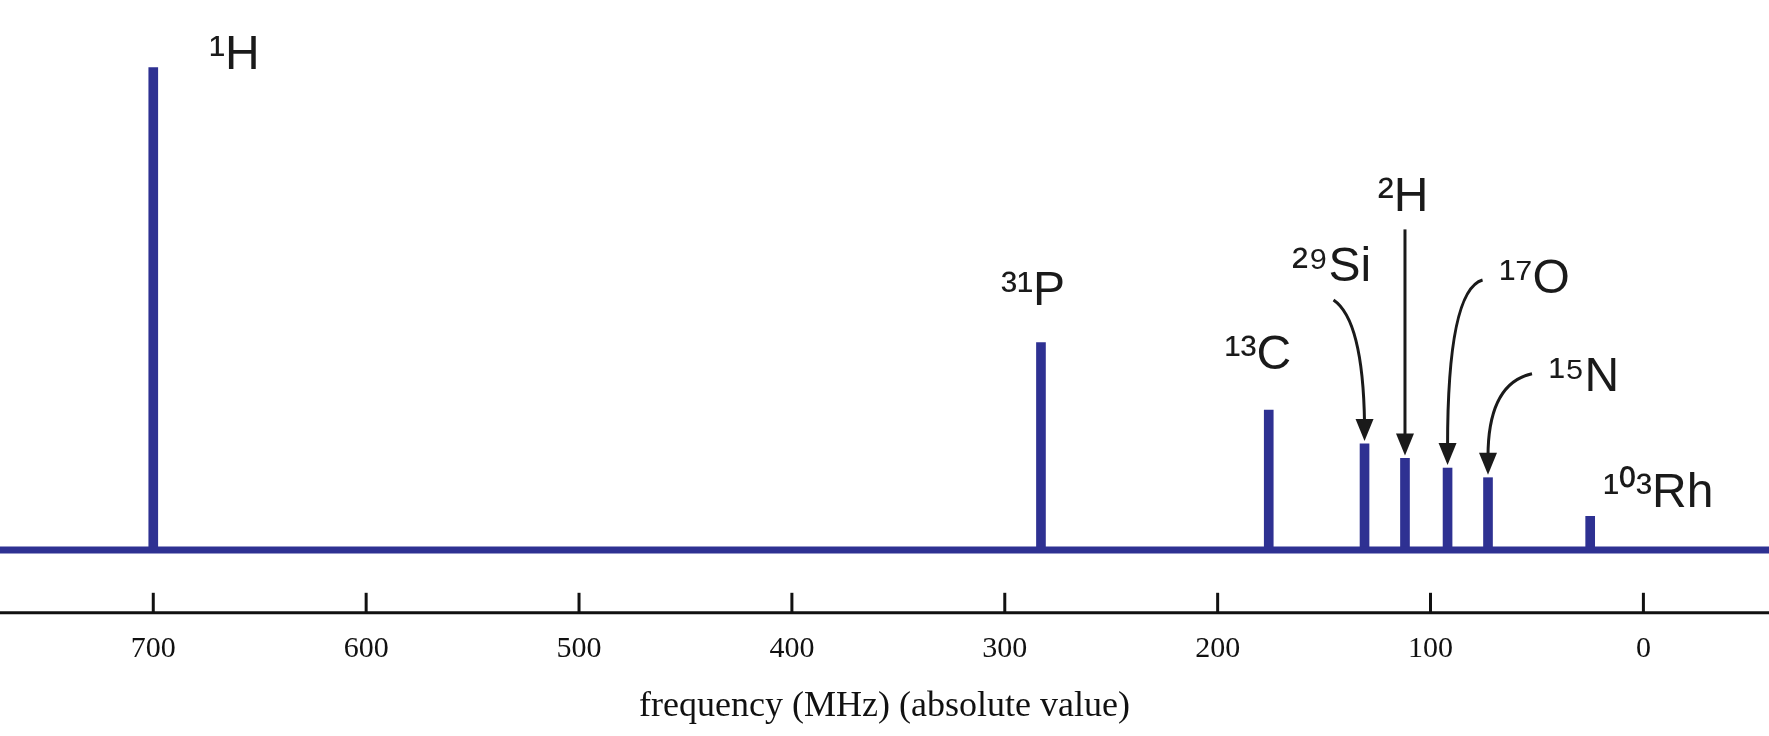 The image size is (1769, 736). I want to click on x-tick-label: 600, so click(366, 646).